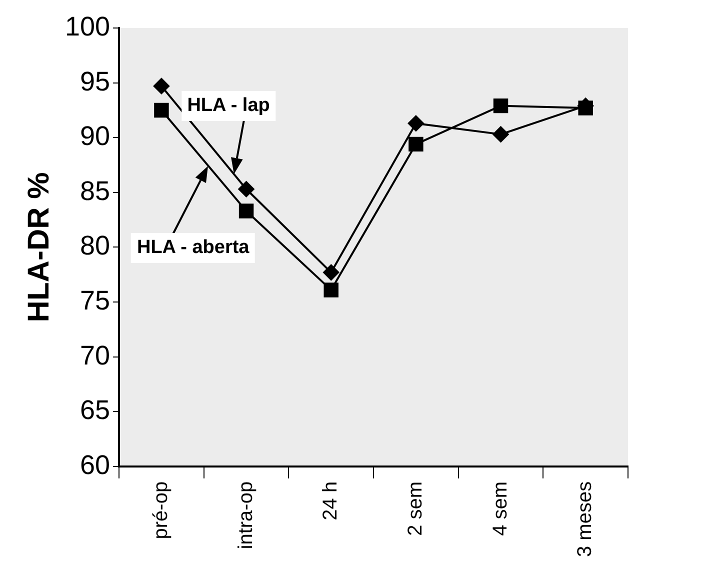 The width and height of the screenshot is (709, 577). What do you see at coordinates (95, 410) in the screenshot?
I see `y-tick-label: 65` at bounding box center [95, 410].